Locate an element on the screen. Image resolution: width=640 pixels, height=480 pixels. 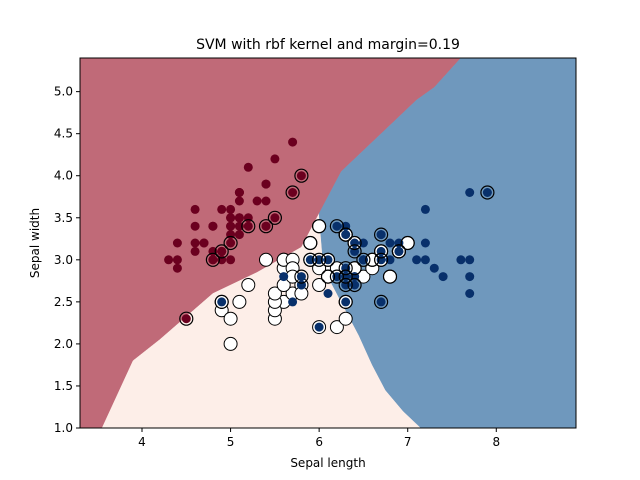
y-tick-label: 2.5 is located at coordinates (63, 302).